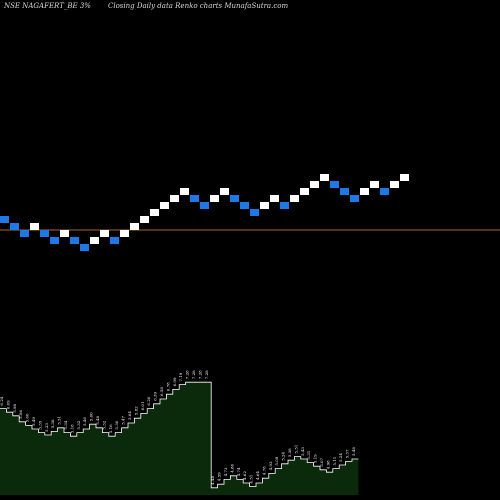 The height and width of the screenshot is (500, 500). What do you see at coordinates (283, 455) in the screenshot?
I see `volume-value-label: 5.24` at bounding box center [283, 455].